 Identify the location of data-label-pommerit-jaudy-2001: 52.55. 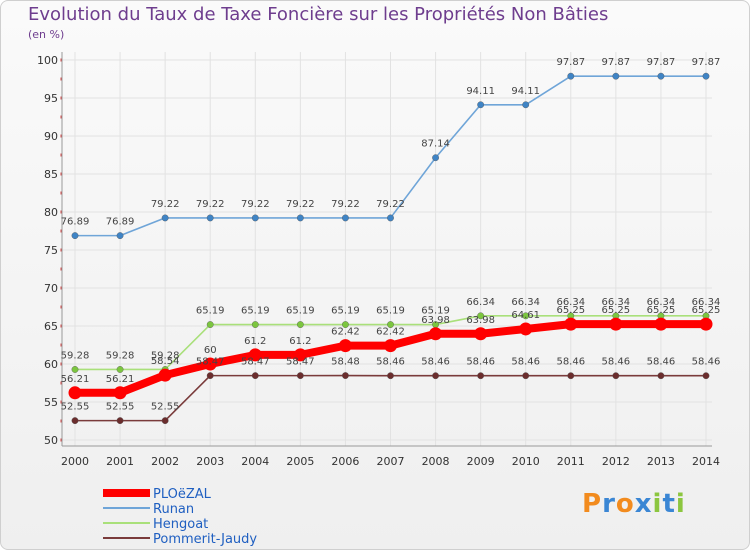
(120, 407).